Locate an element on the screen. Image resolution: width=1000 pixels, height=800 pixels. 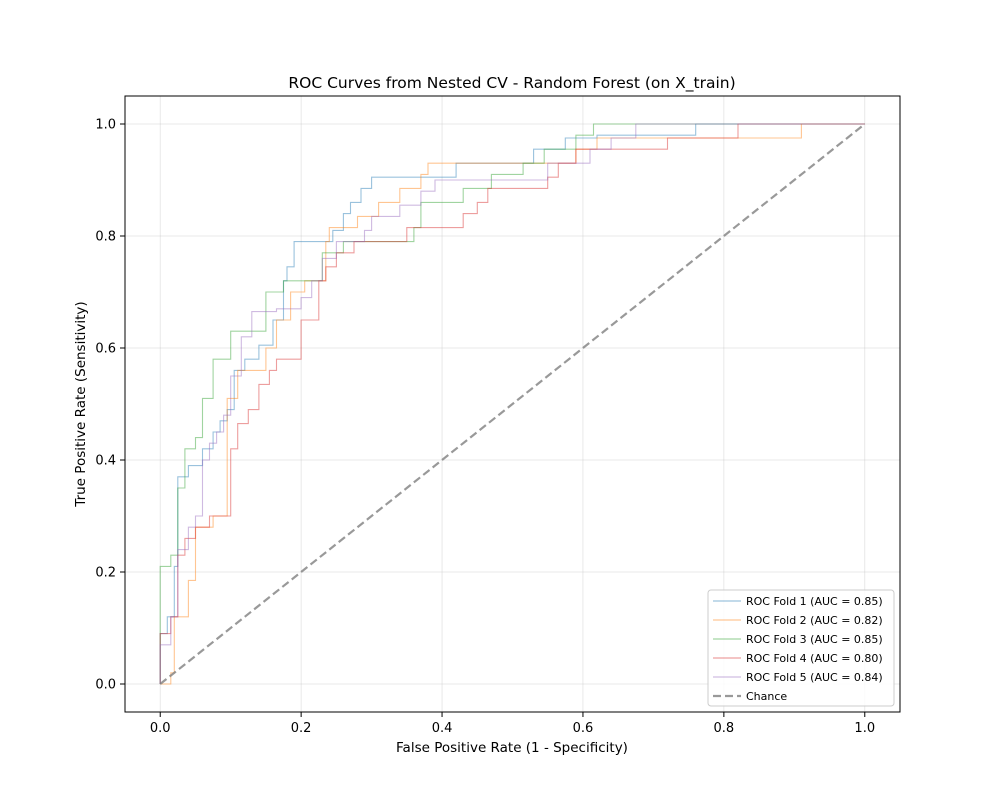
legend-label-2: ROC Fold 2 (AUC = 0.82) is located at coordinates (814, 620).